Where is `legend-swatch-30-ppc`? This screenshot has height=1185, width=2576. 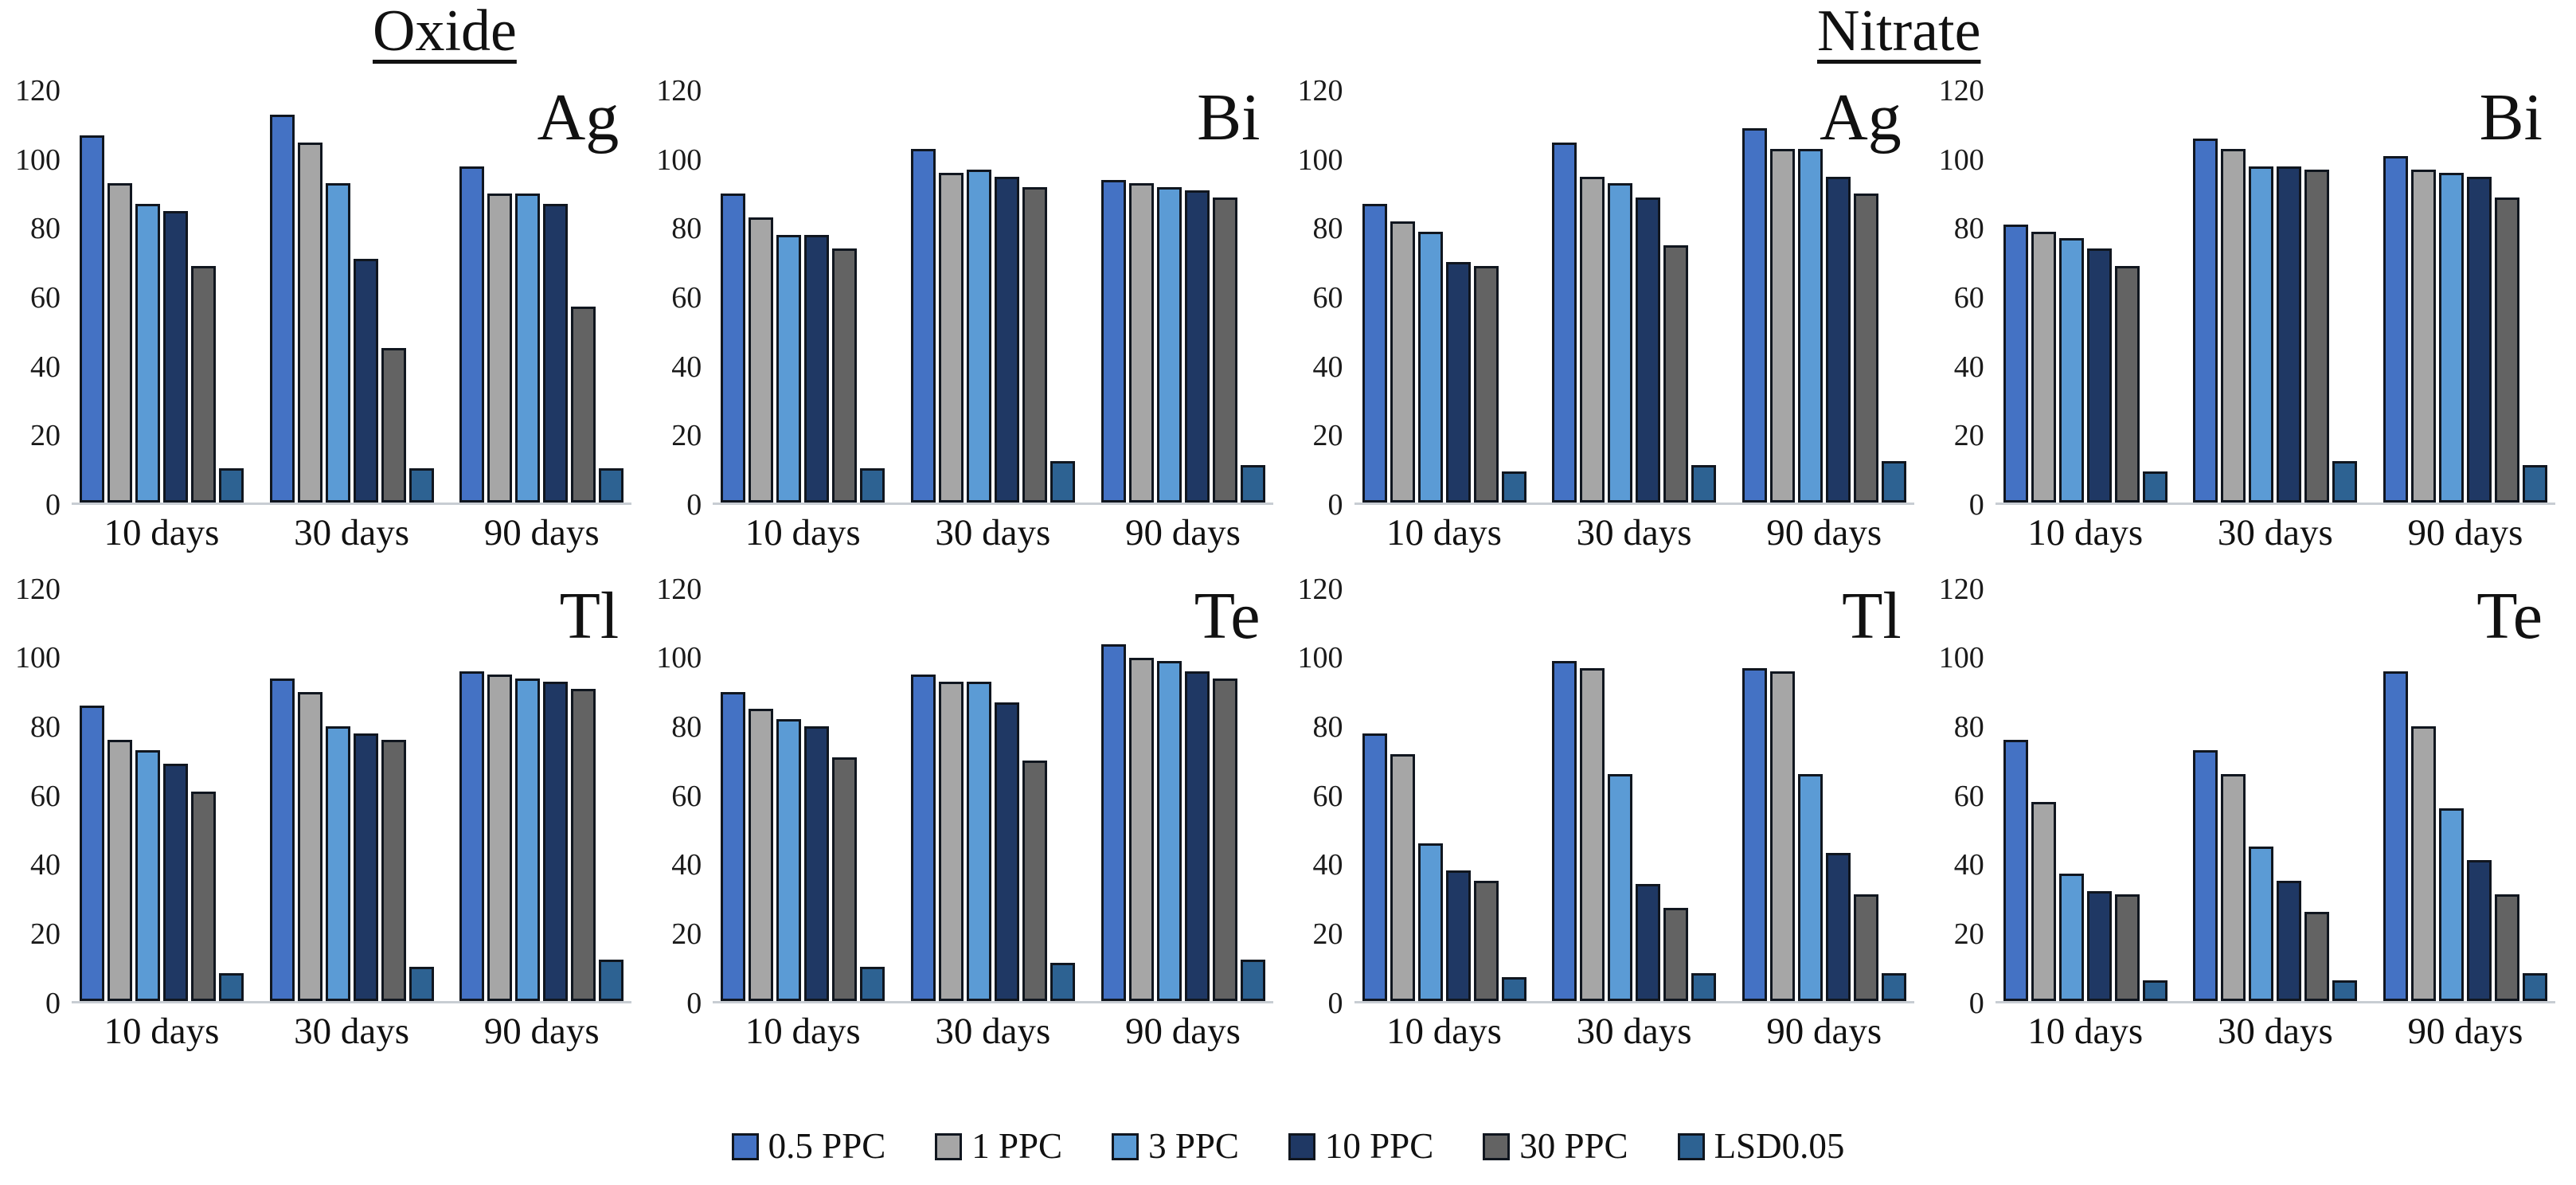 legend-swatch-30-ppc is located at coordinates (1497, 1146).